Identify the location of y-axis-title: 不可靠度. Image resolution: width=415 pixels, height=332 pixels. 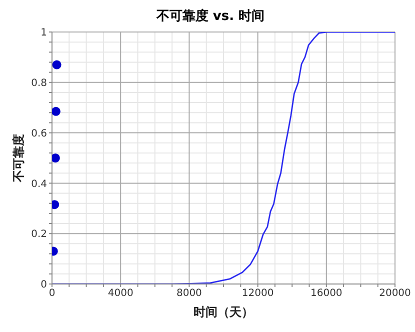
(18, 158).